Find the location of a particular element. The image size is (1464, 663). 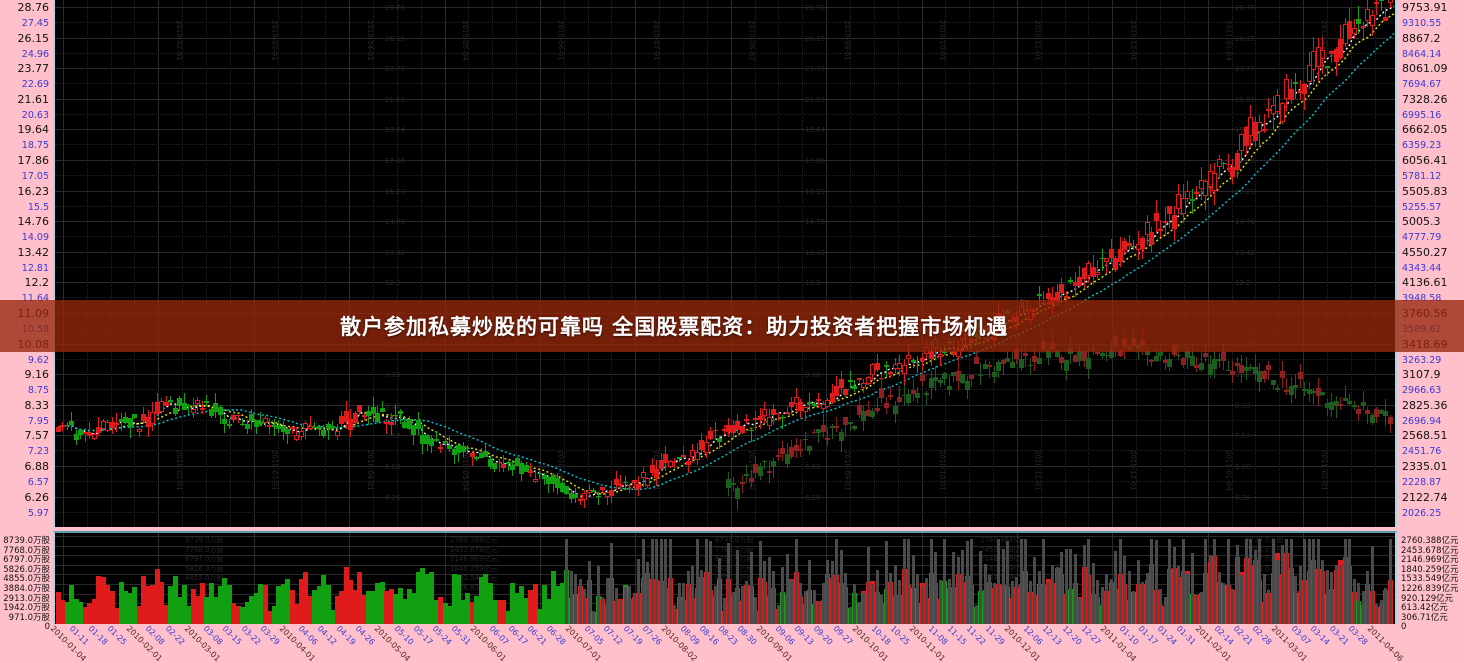

x-axis-label: 06-17 is located at coordinates (518, 635).